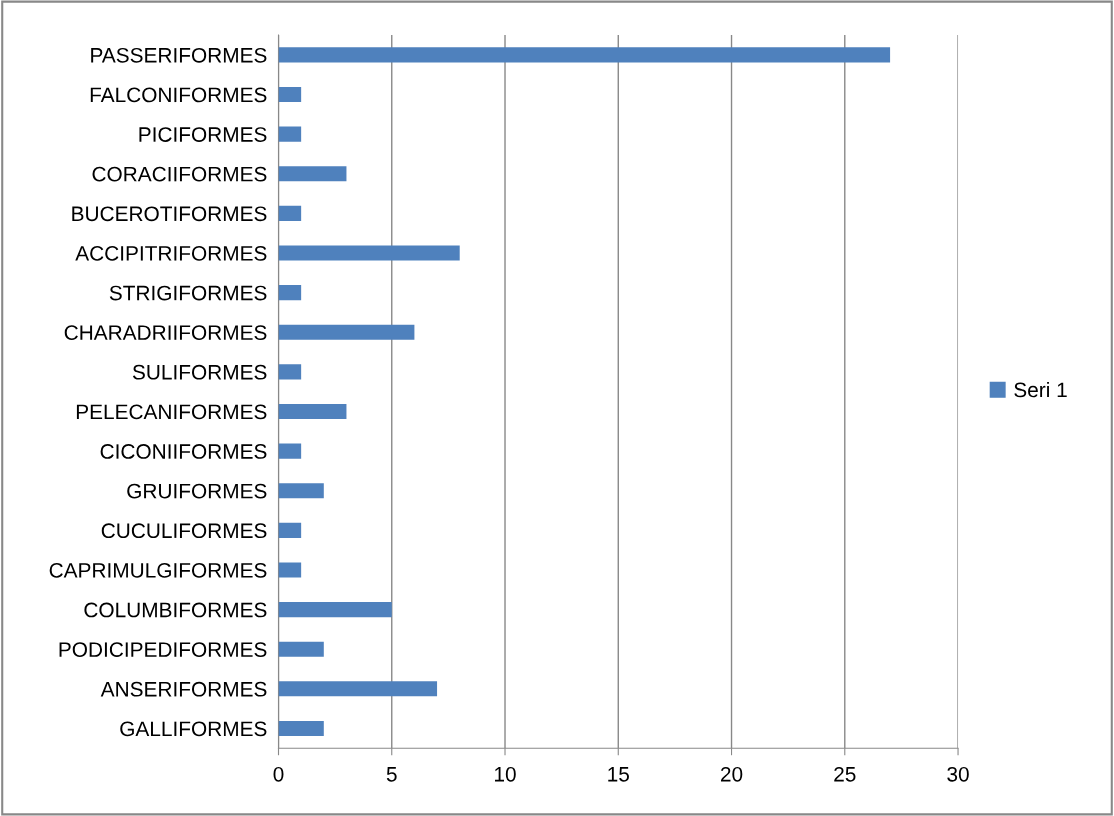 The width and height of the screenshot is (1114, 816). What do you see at coordinates (163, 649) in the screenshot?
I see `y-tick-label: PODICIPEDIFORMES` at bounding box center [163, 649].